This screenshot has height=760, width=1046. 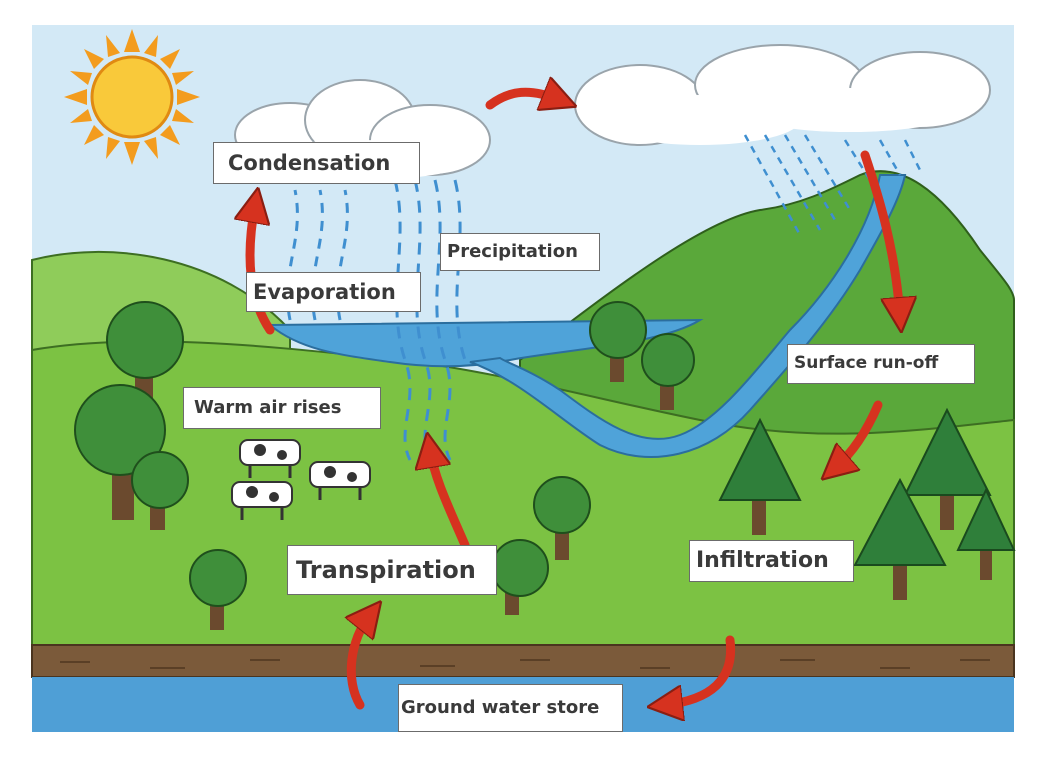 What do you see at coordinates (525, 664) in the screenshot?
I see `soil-texture` at bounding box center [525, 664].